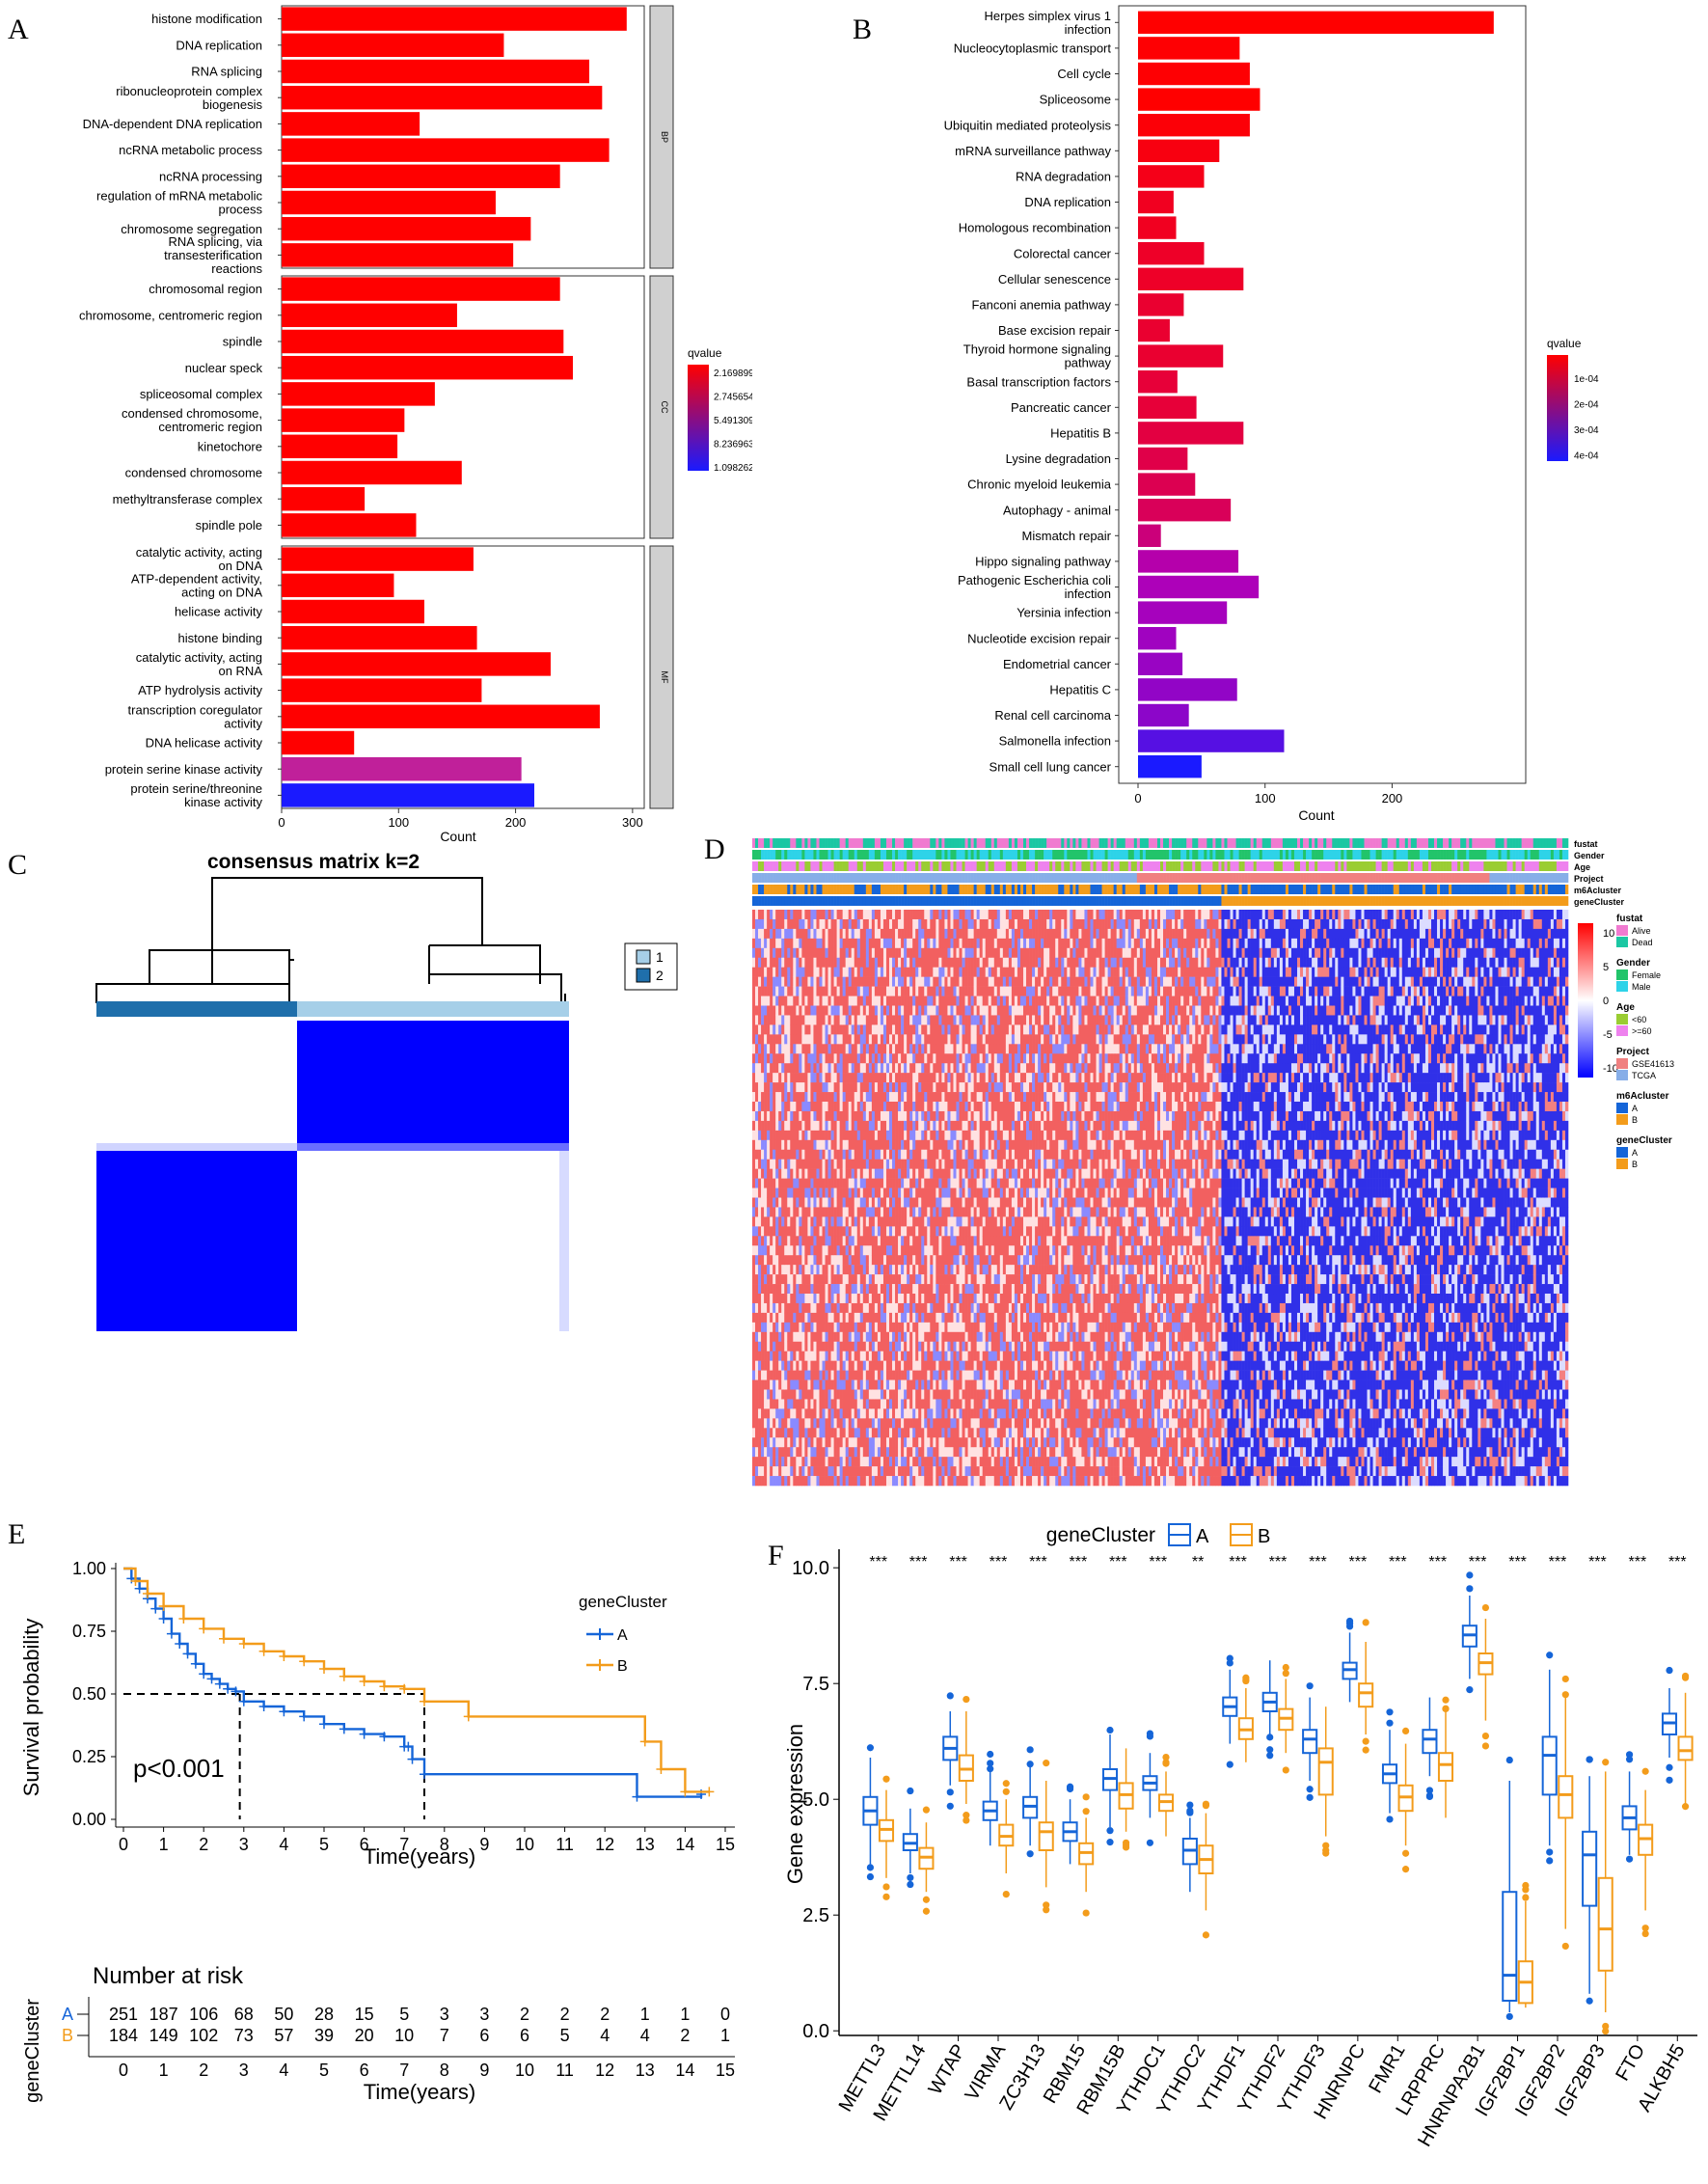  I want to click on go-category-label: spindle pole, so click(229, 525).